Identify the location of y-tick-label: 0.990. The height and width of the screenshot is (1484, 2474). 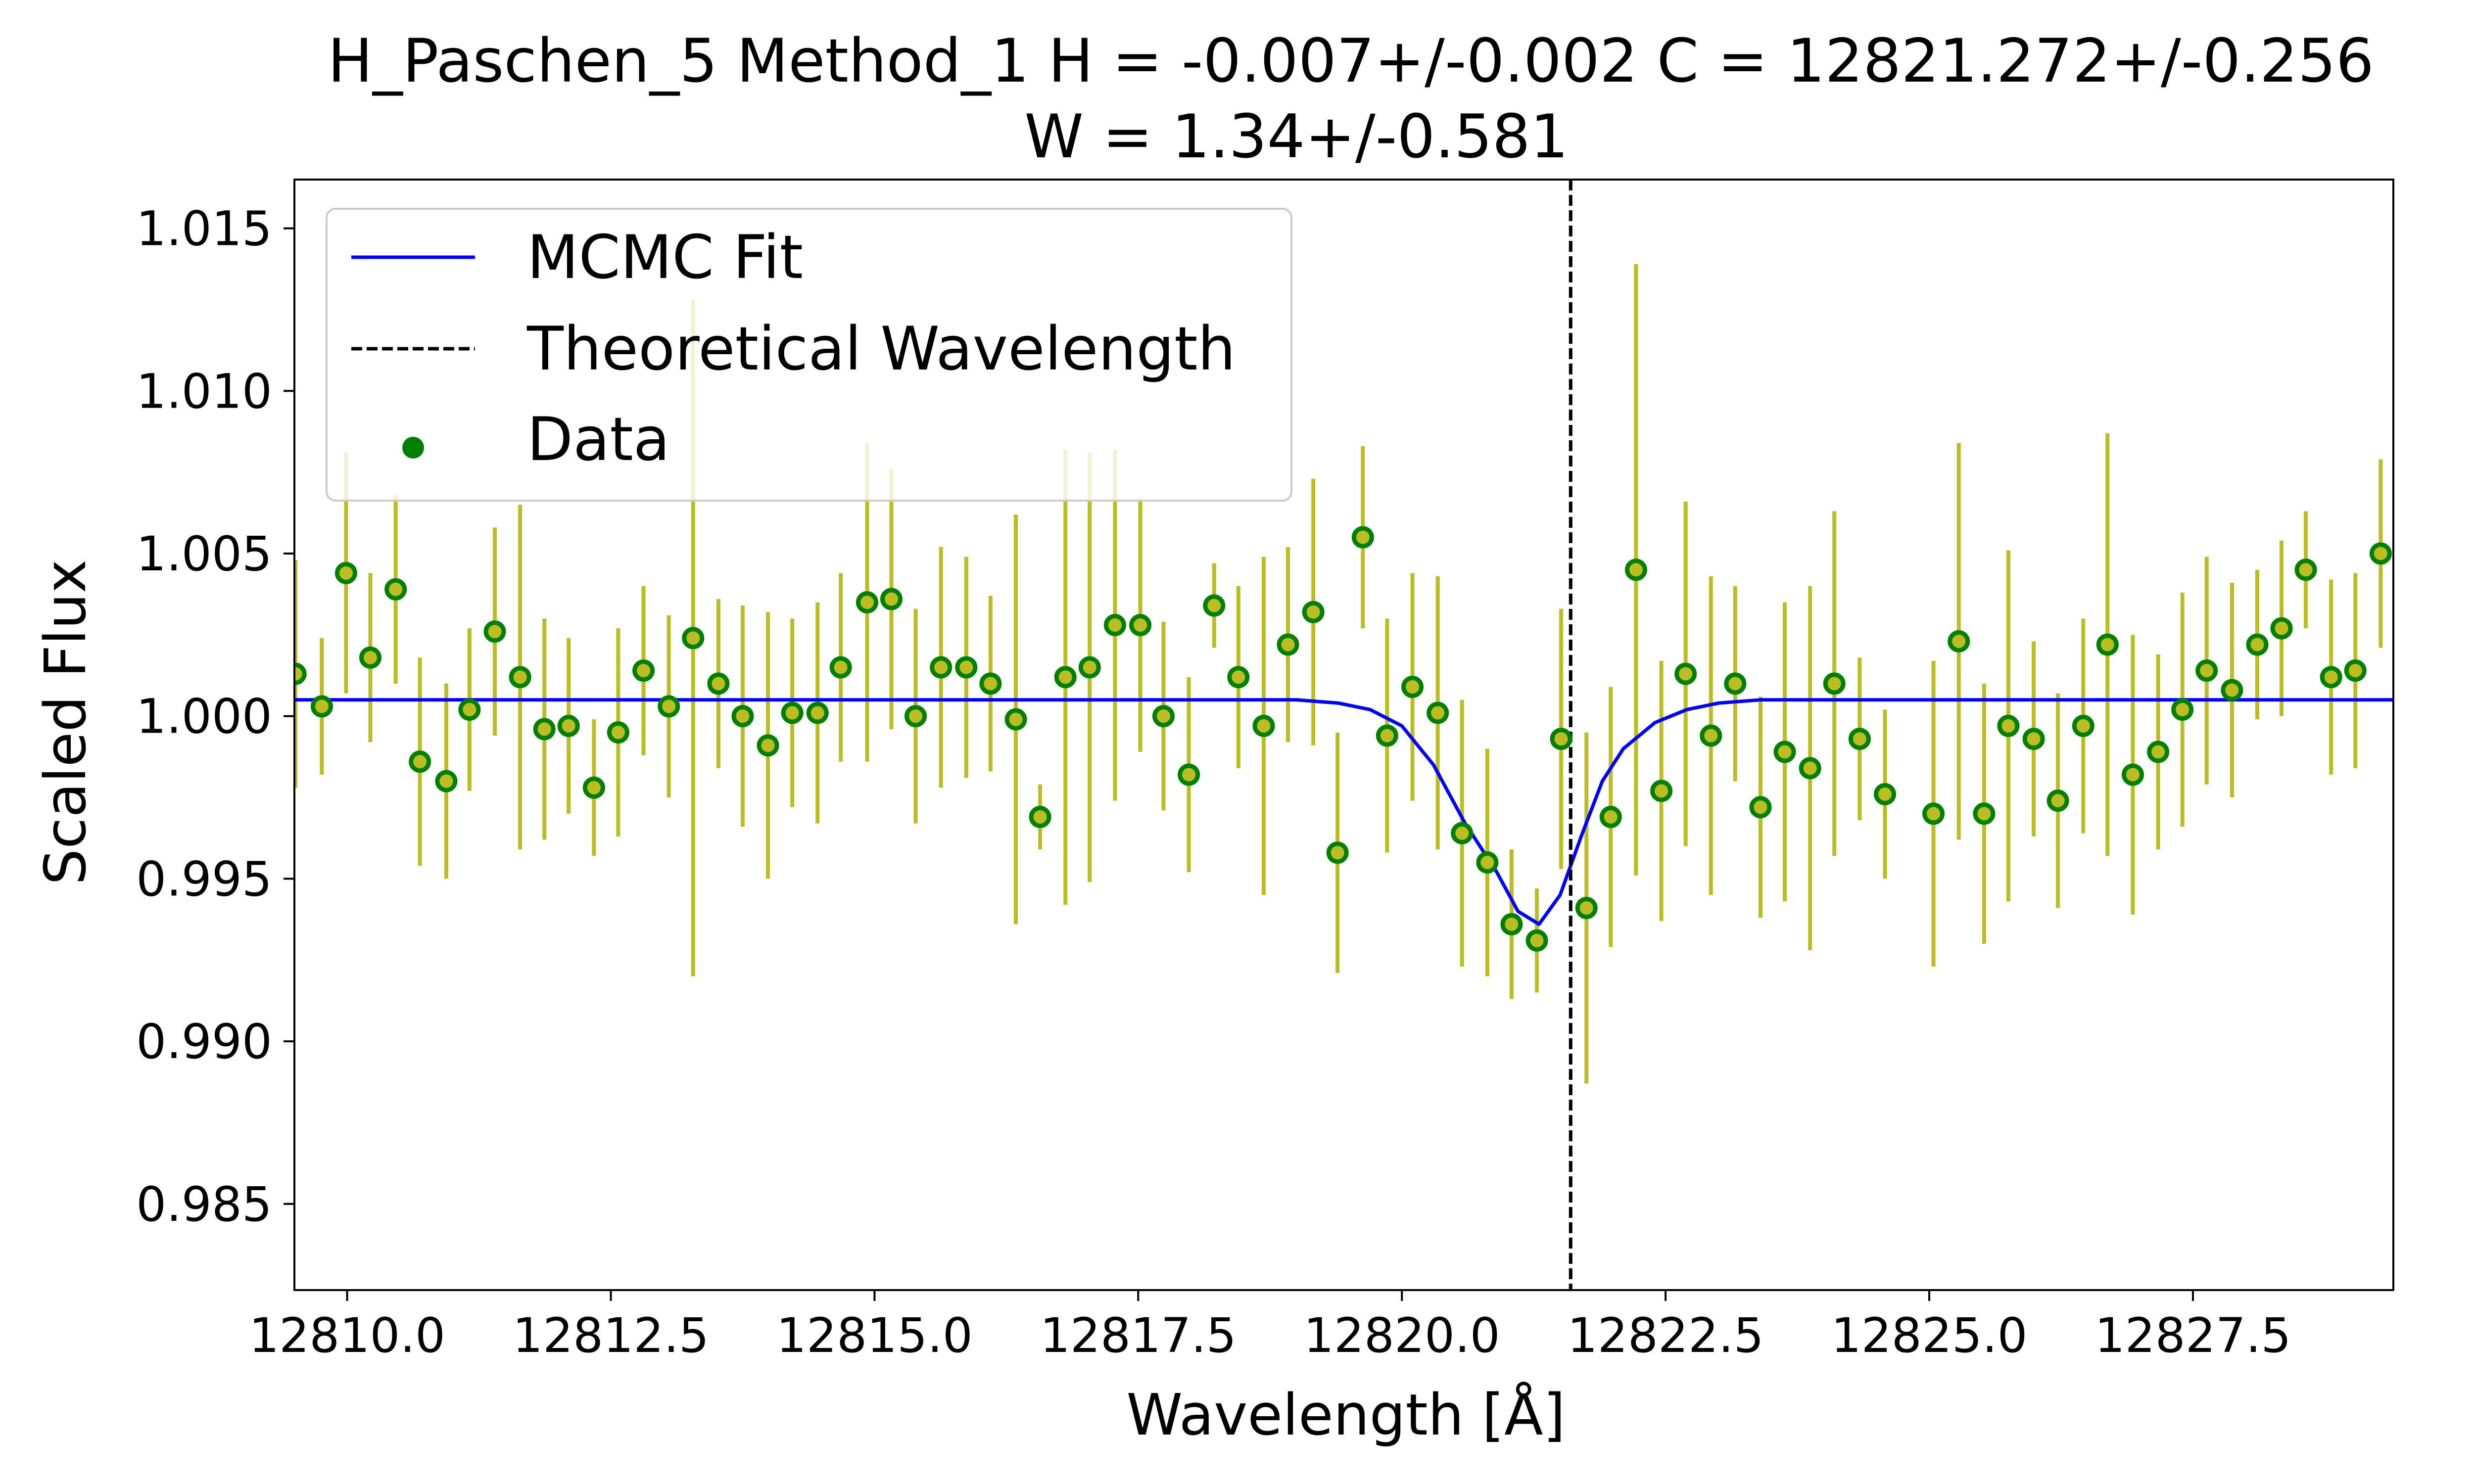
(204, 1041).